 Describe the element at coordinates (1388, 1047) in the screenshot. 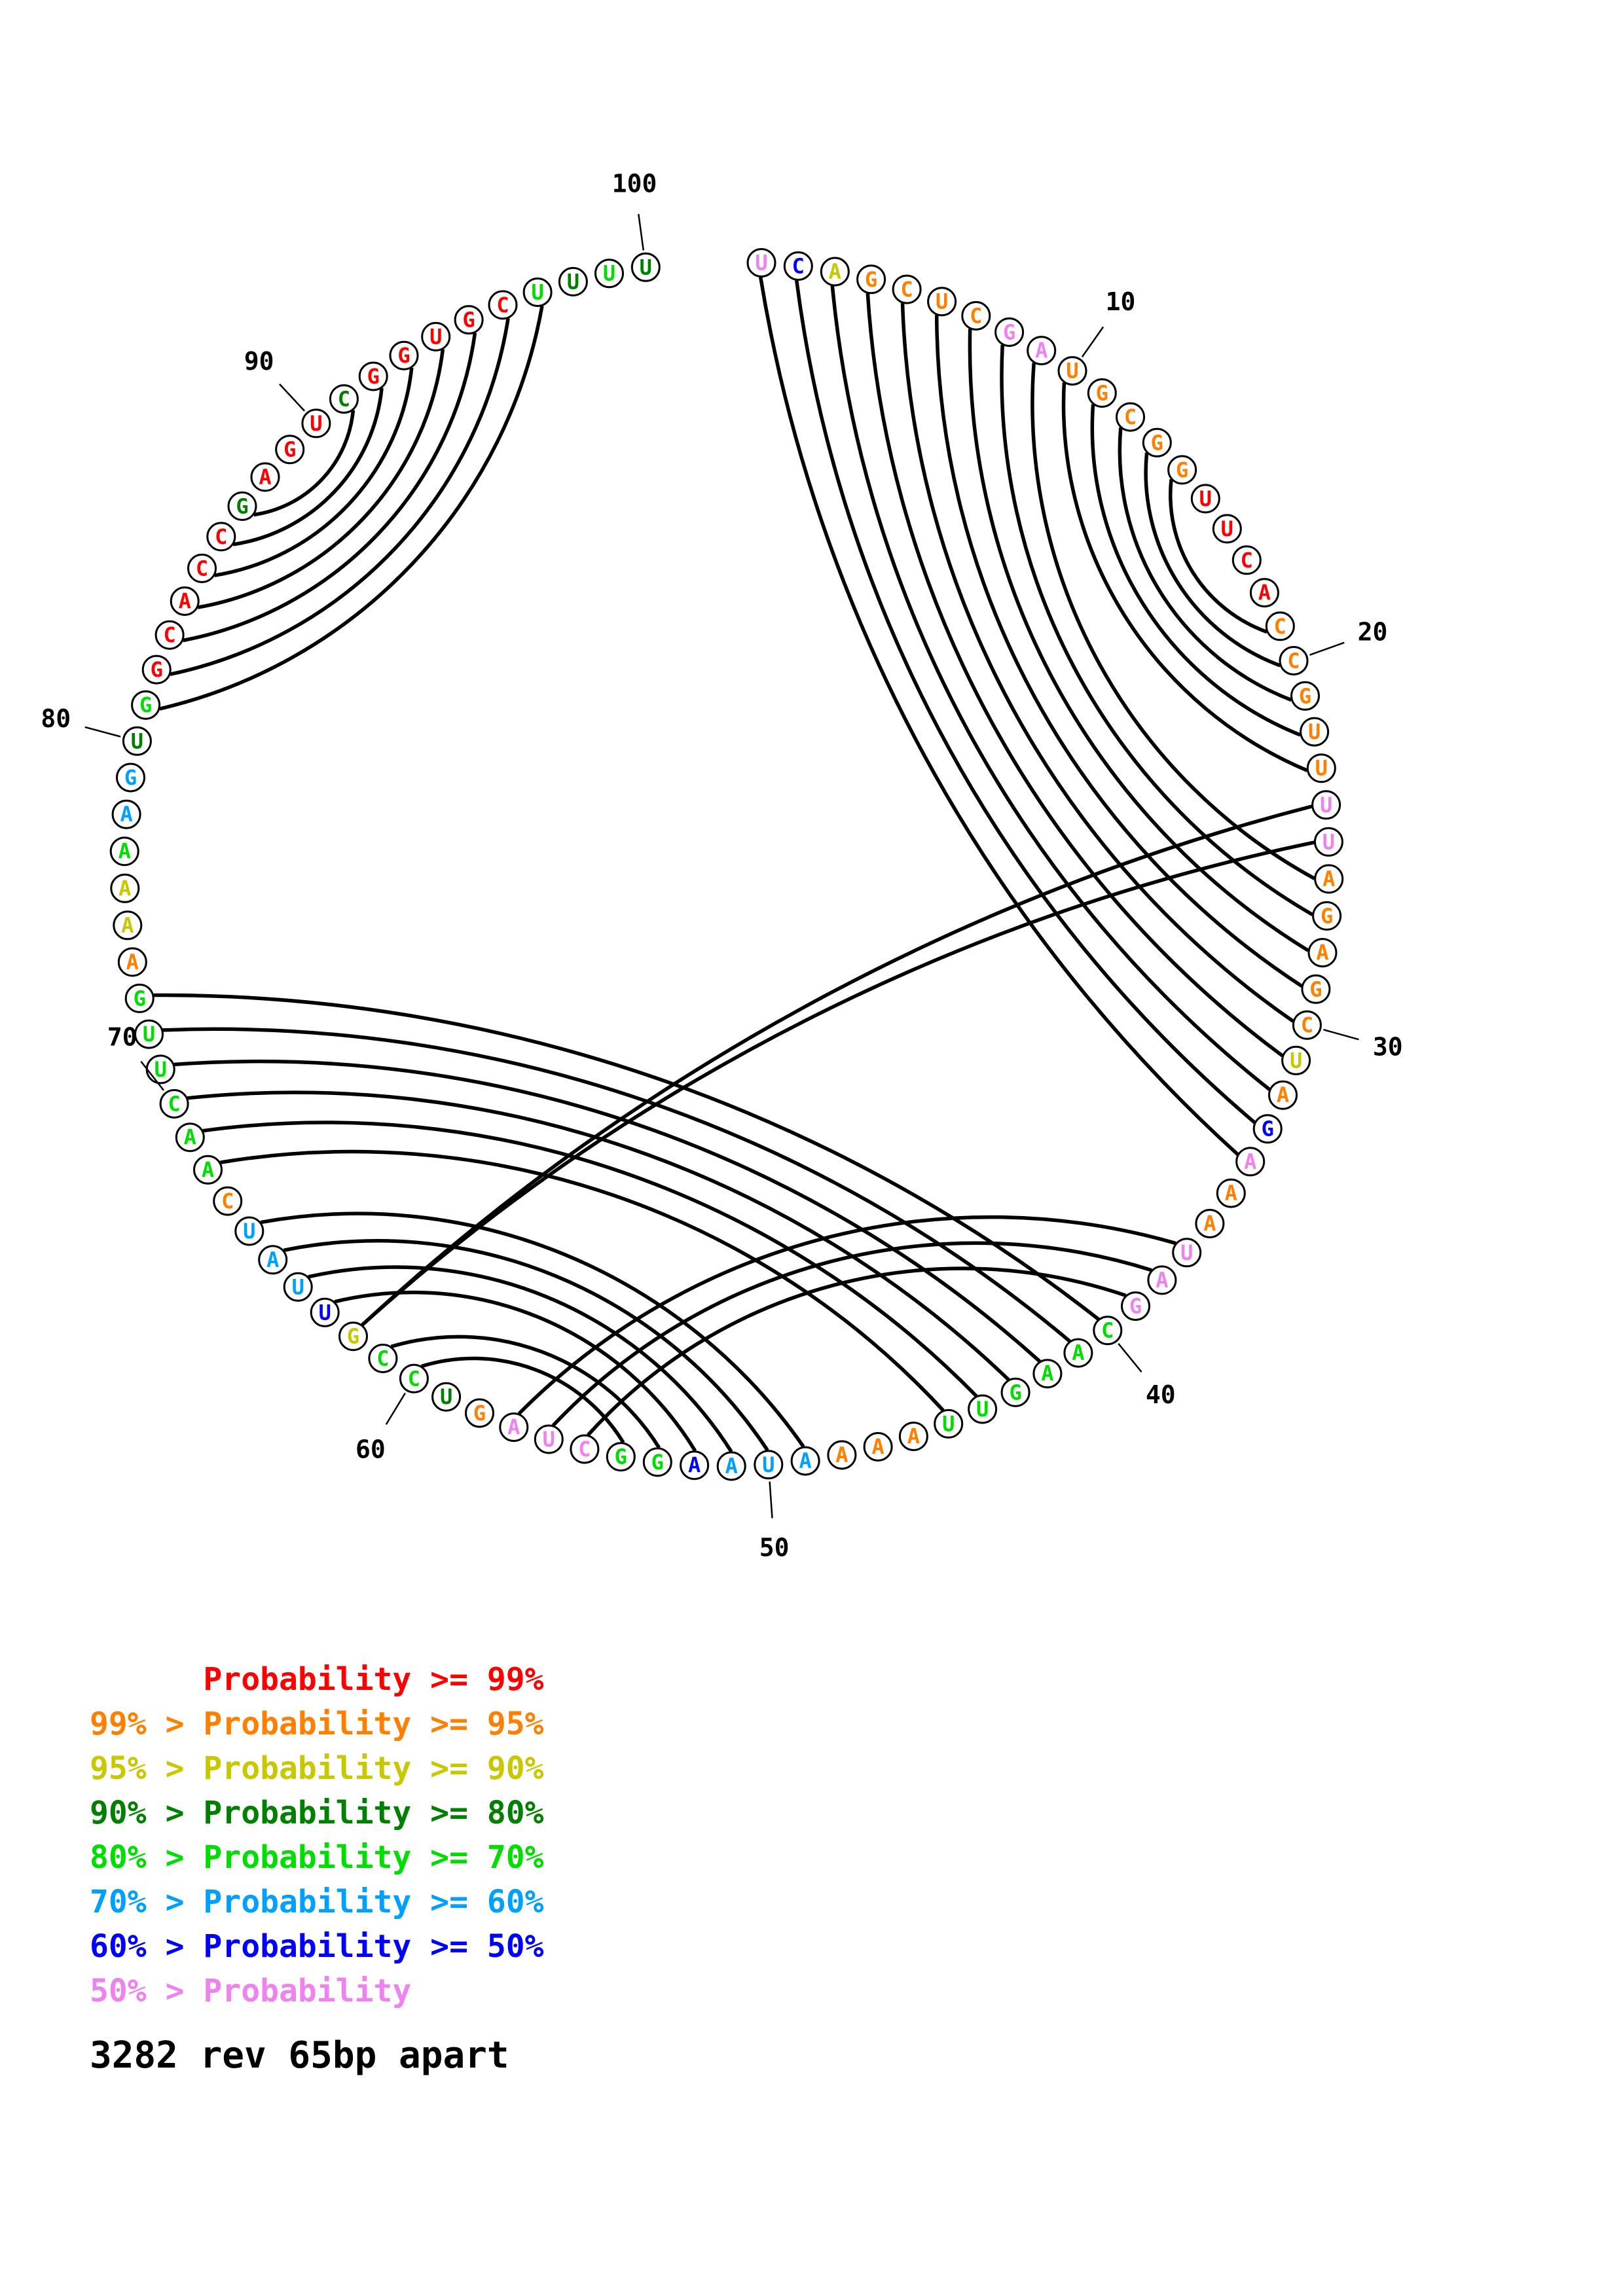

I see `position-label: 30` at that location.